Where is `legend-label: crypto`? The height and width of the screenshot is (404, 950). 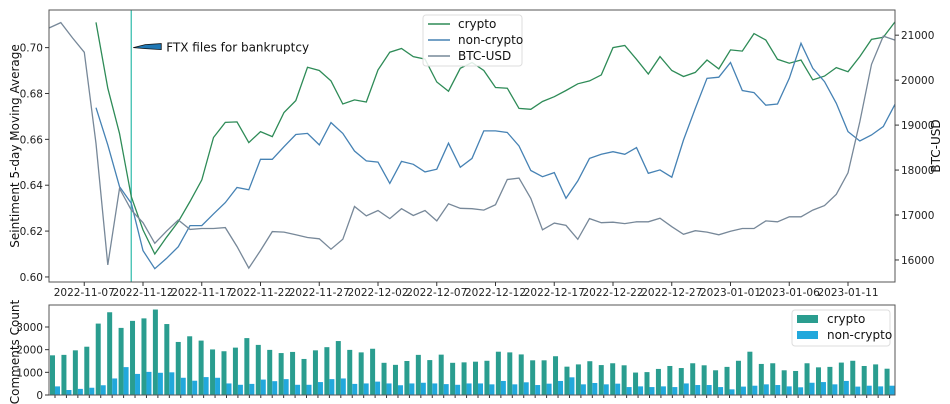
legend-label: crypto is located at coordinates (477, 24).